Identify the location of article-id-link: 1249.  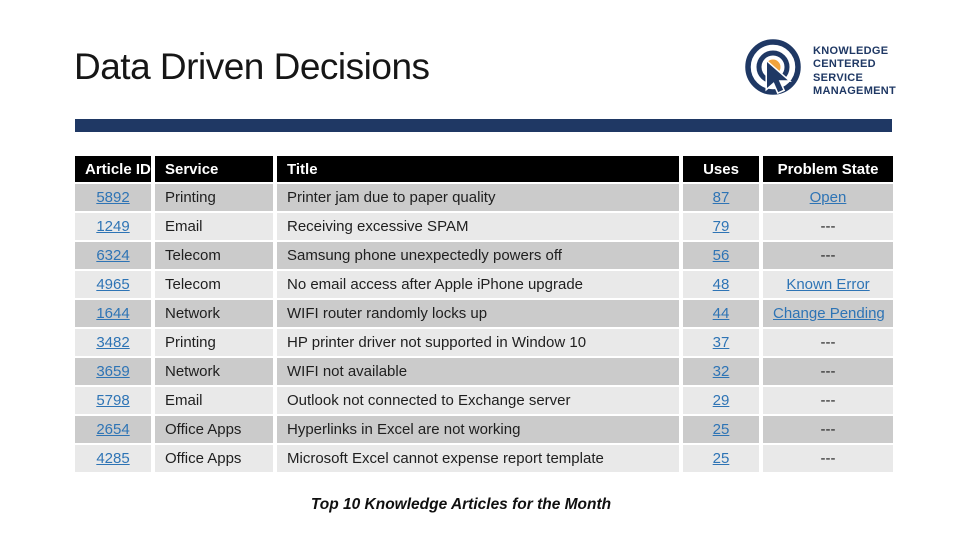
(113, 226).